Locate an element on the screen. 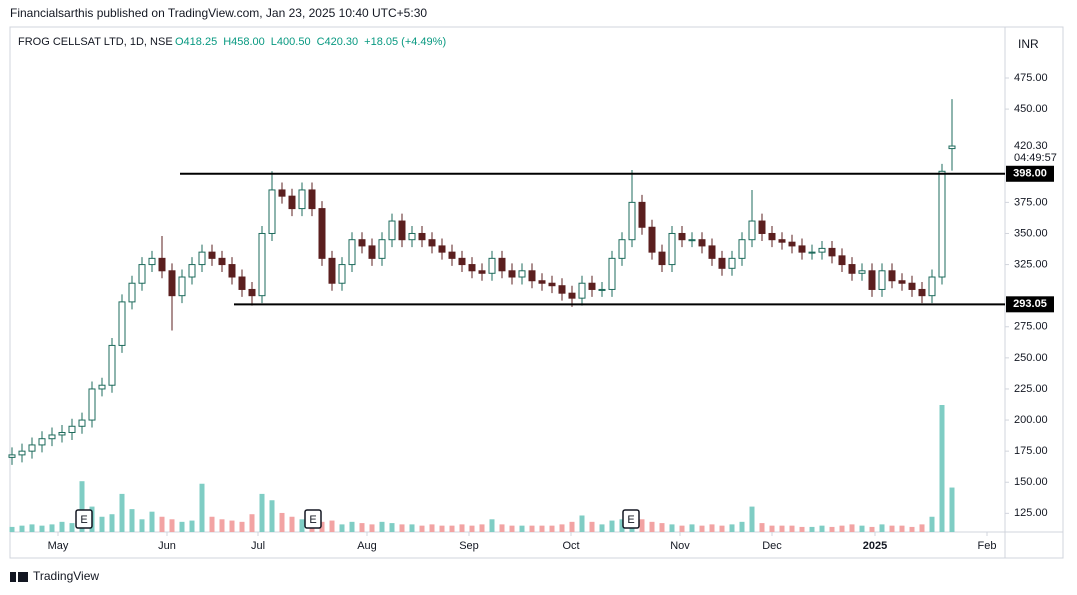 The height and width of the screenshot is (595, 1077). level-label: 398.00 is located at coordinates (1030, 174).